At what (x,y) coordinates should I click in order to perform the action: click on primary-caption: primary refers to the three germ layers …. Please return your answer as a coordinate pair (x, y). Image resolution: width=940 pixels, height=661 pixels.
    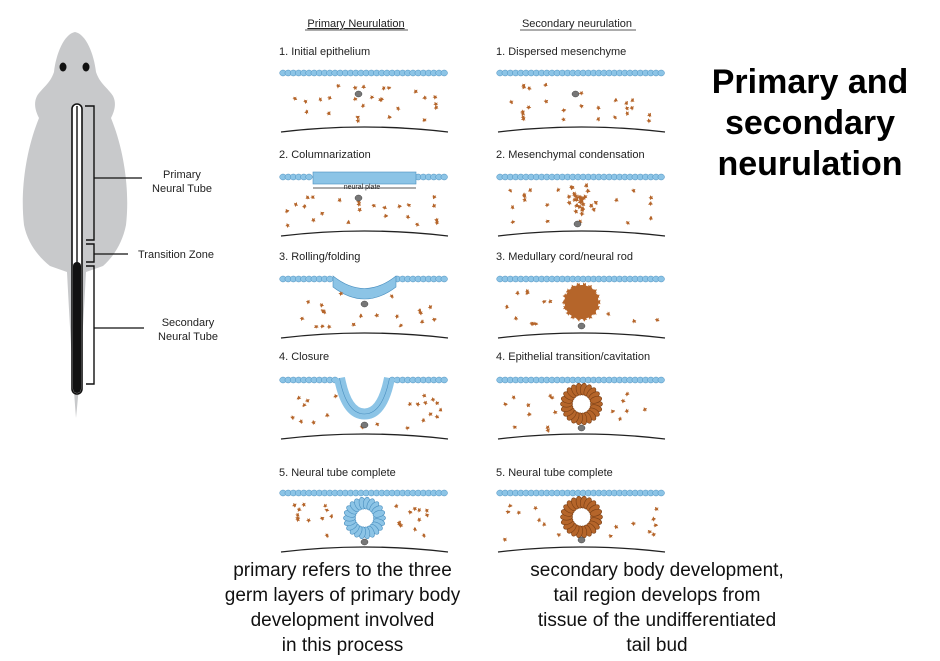
    Looking at the image, I should click on (342, 608).